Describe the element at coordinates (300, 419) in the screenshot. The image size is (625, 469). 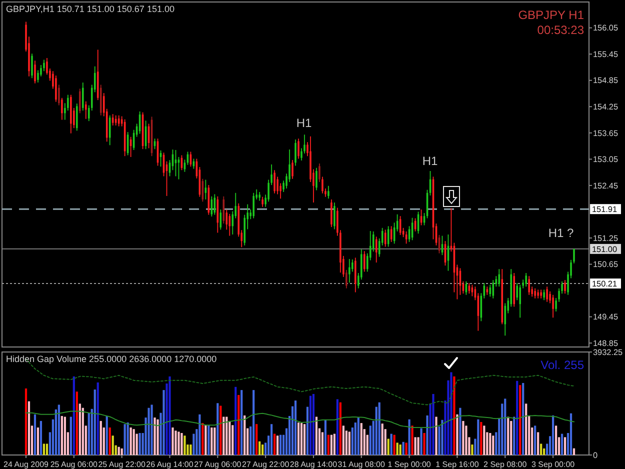
I see `line-series` at that location.